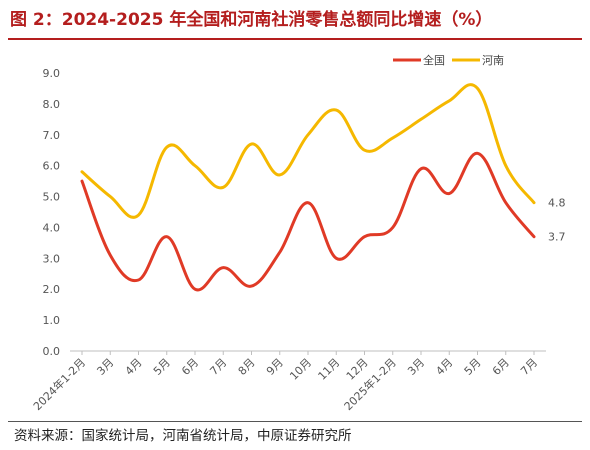 The width and height of the screenshot is (590, 450). Describe the element at coordinates (295, 39) in the screenshot. I see `title-divider` at that location.